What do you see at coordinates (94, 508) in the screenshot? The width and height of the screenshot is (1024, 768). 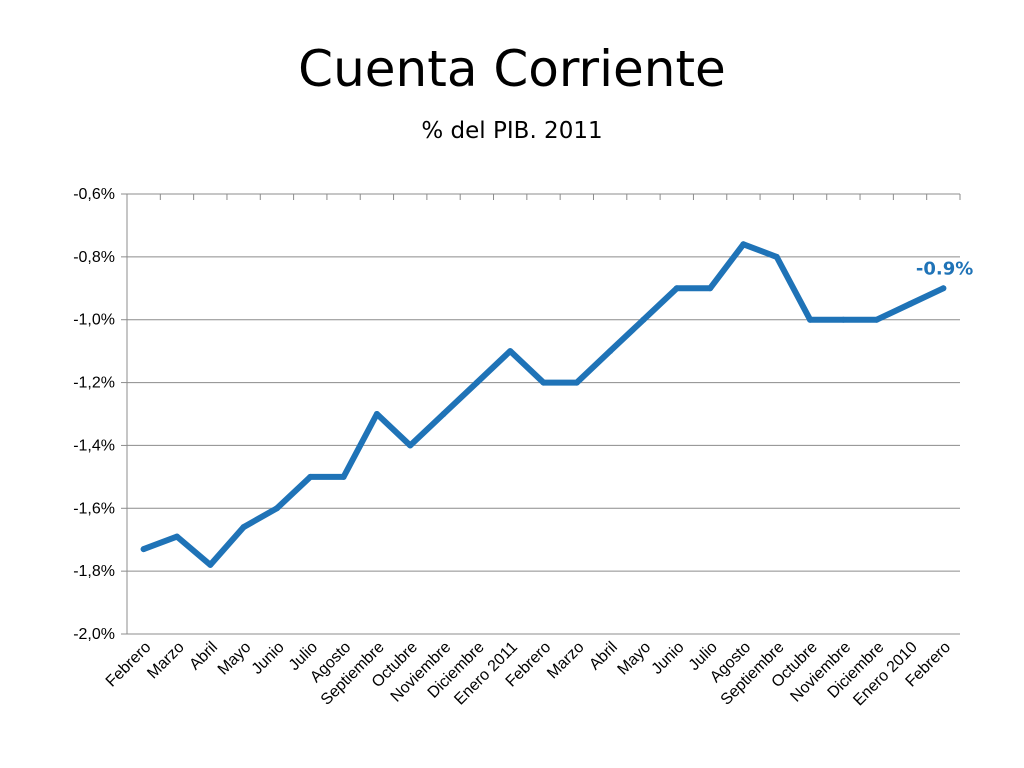 I see `y-tick-label: -1,6%` at bounding box center [94, 508].